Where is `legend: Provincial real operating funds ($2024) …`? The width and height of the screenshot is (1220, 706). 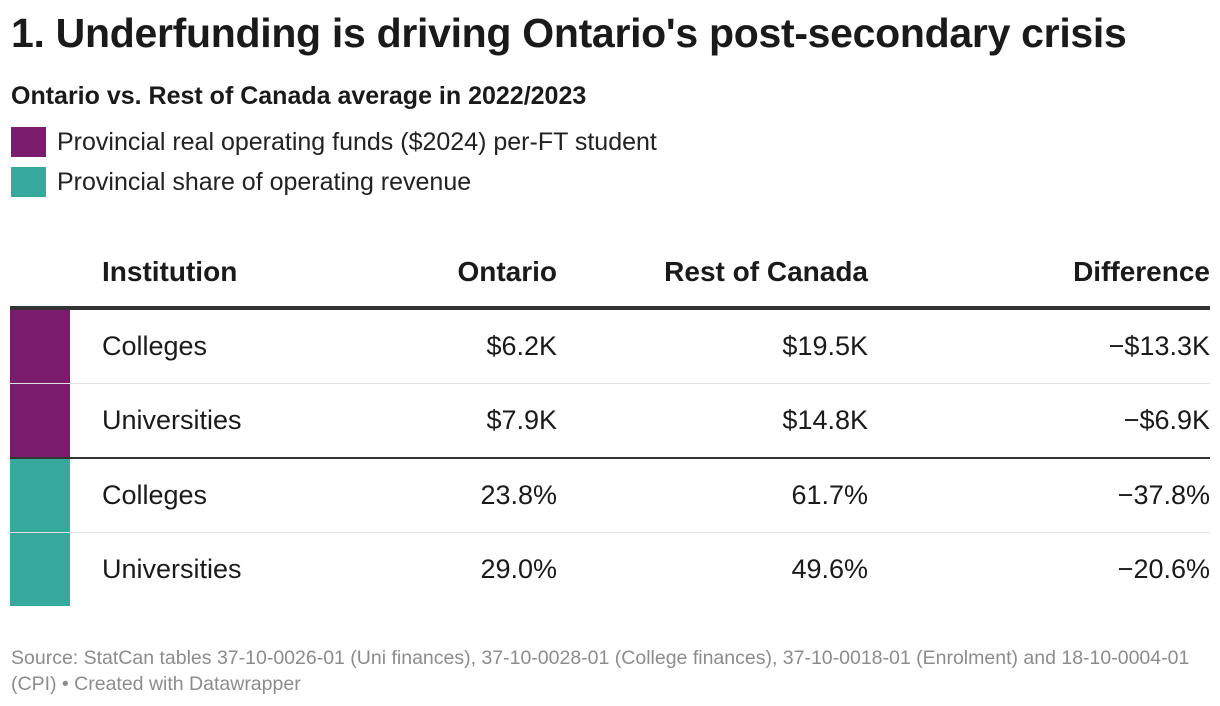
legend: Provincial real operating funds ($2024) … is located at coordinates (334, 162).